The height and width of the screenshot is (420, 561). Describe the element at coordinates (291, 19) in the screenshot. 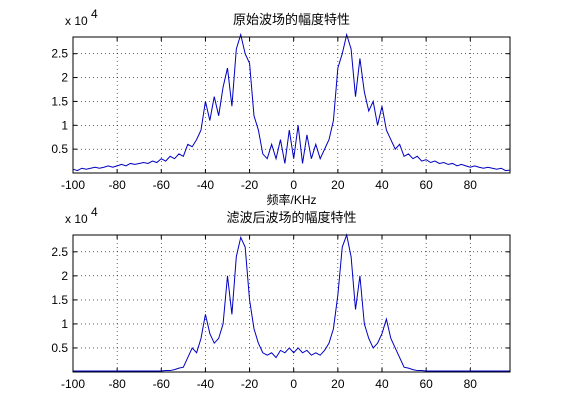

I see `chart-title: 原始波场的幅度特性` at that location.